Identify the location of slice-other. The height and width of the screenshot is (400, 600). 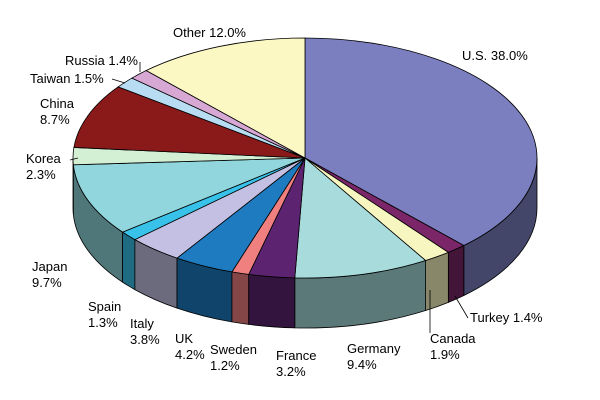
(225, 98).